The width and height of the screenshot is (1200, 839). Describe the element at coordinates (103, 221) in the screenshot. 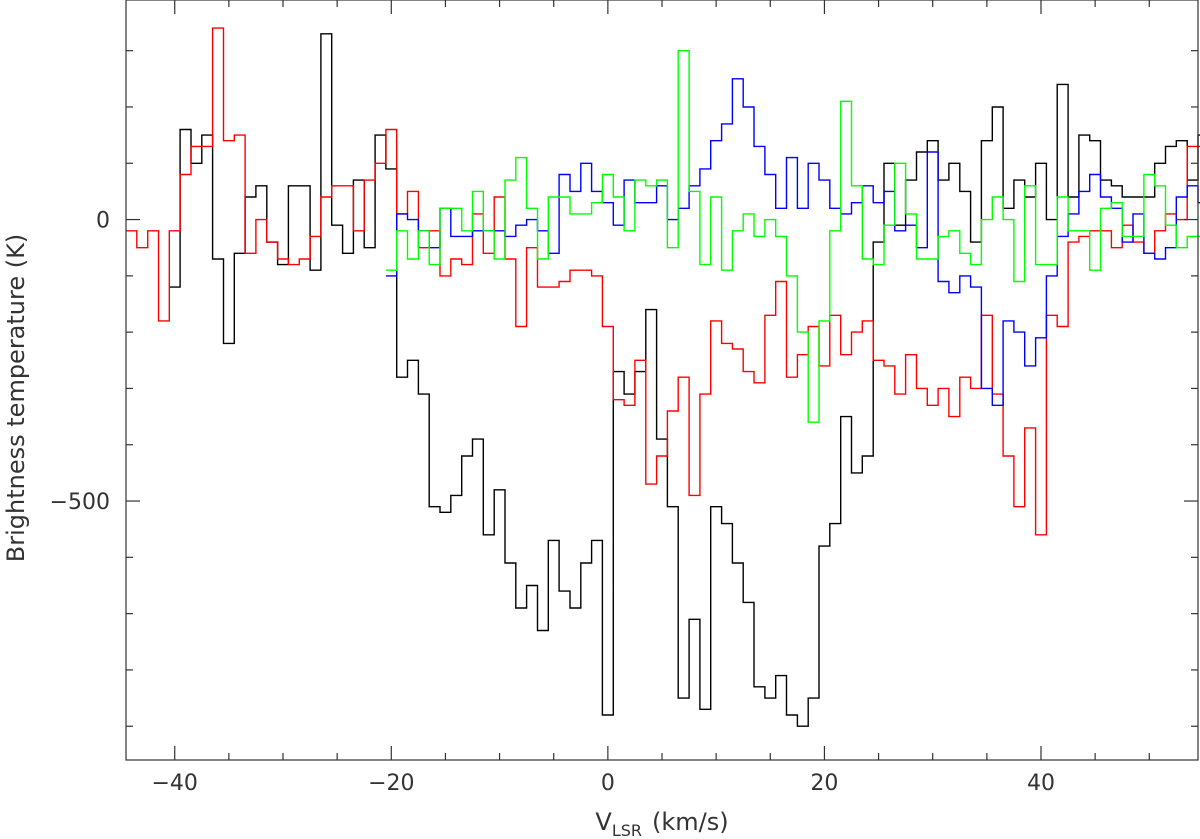

I see `y-tick-label: 0` at that location.